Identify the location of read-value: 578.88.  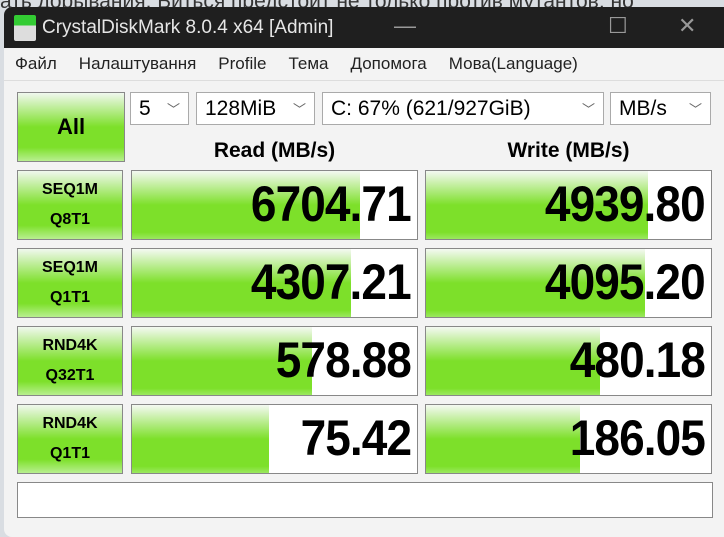
(343, 360).